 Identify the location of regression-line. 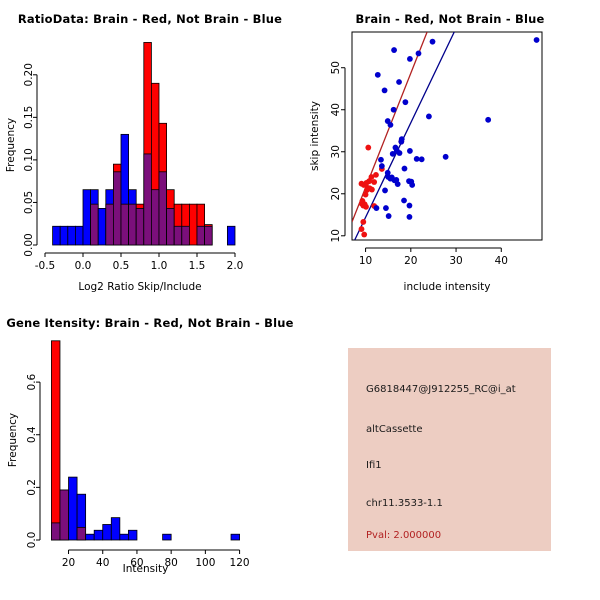
(404, 136).